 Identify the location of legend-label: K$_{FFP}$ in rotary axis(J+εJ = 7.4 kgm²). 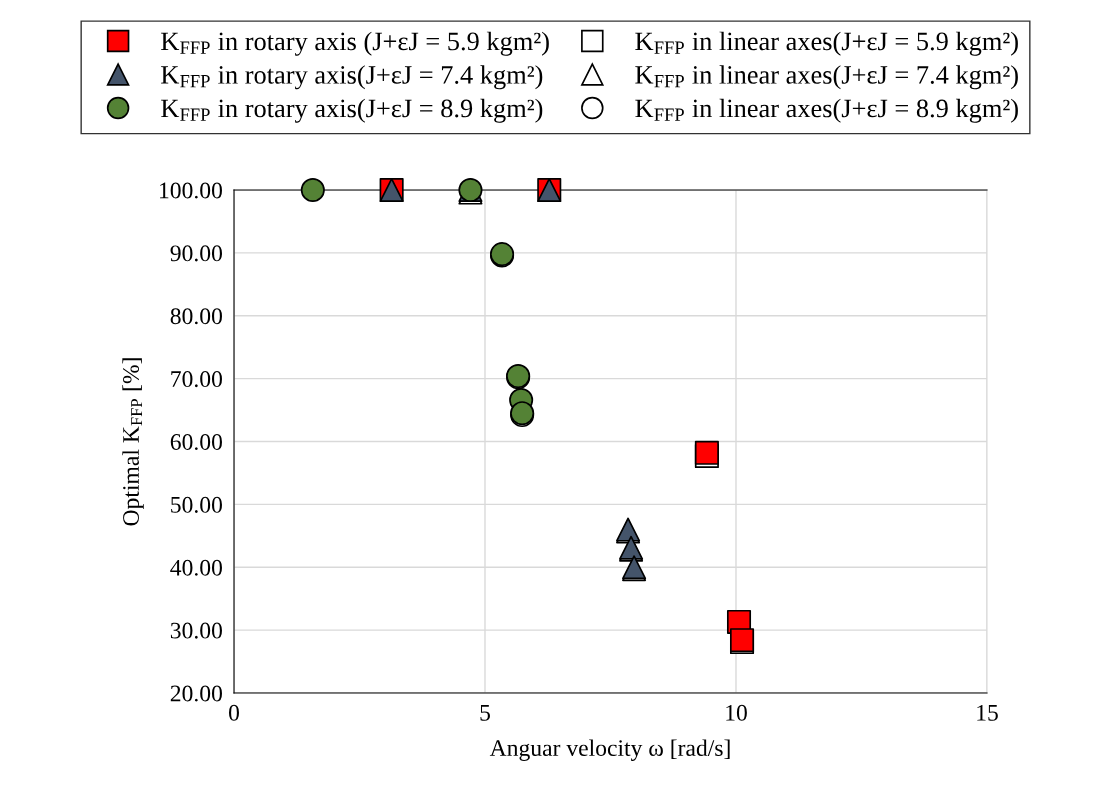
(352, 77).